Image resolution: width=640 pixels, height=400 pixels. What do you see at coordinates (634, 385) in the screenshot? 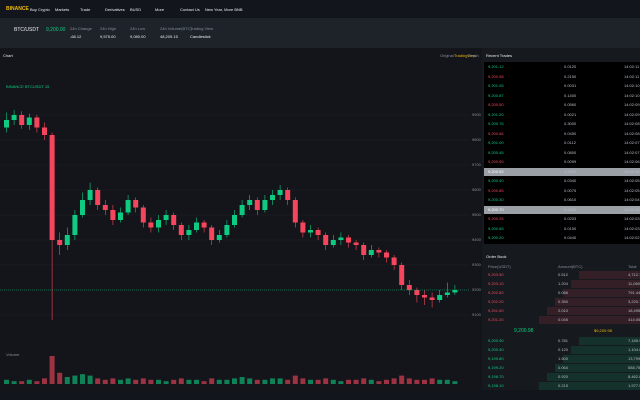
I see `book-cell: 1,977.59` at bounding box center [634, 385].